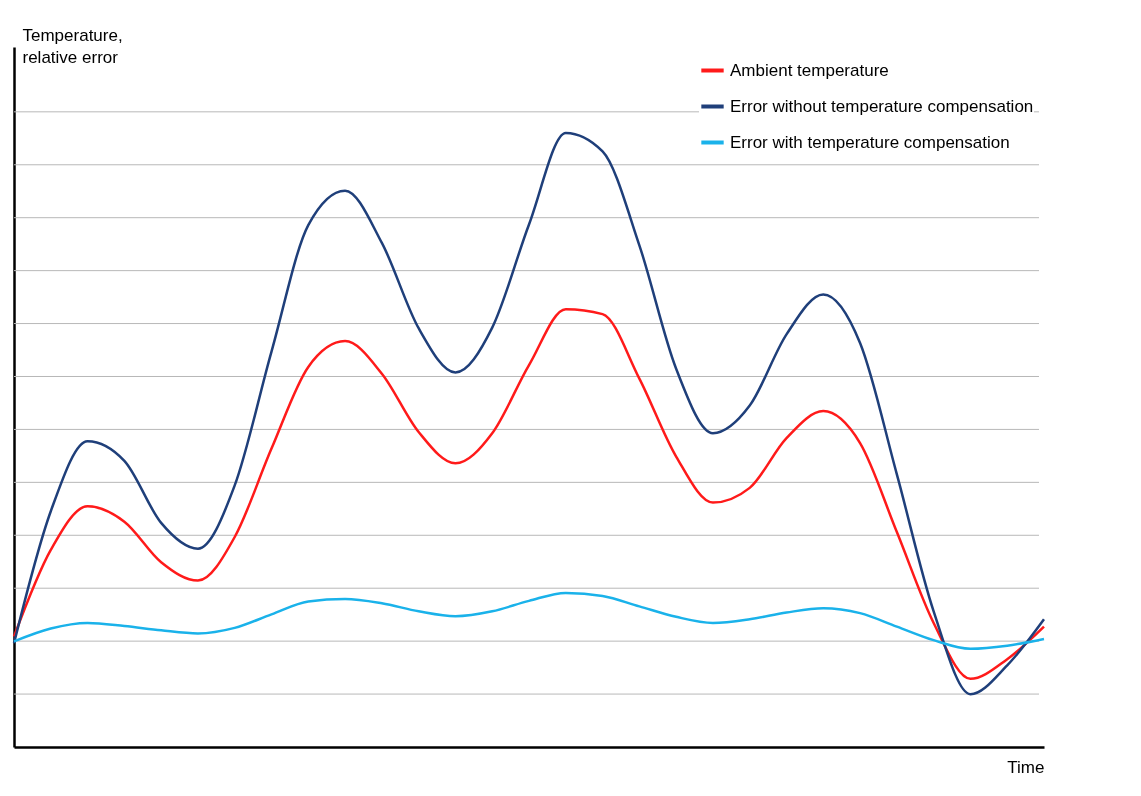  Describe the element at coordinates (72, 46) in the screenshot. I see `y-axis-title: Temperature, relative error` at that location.